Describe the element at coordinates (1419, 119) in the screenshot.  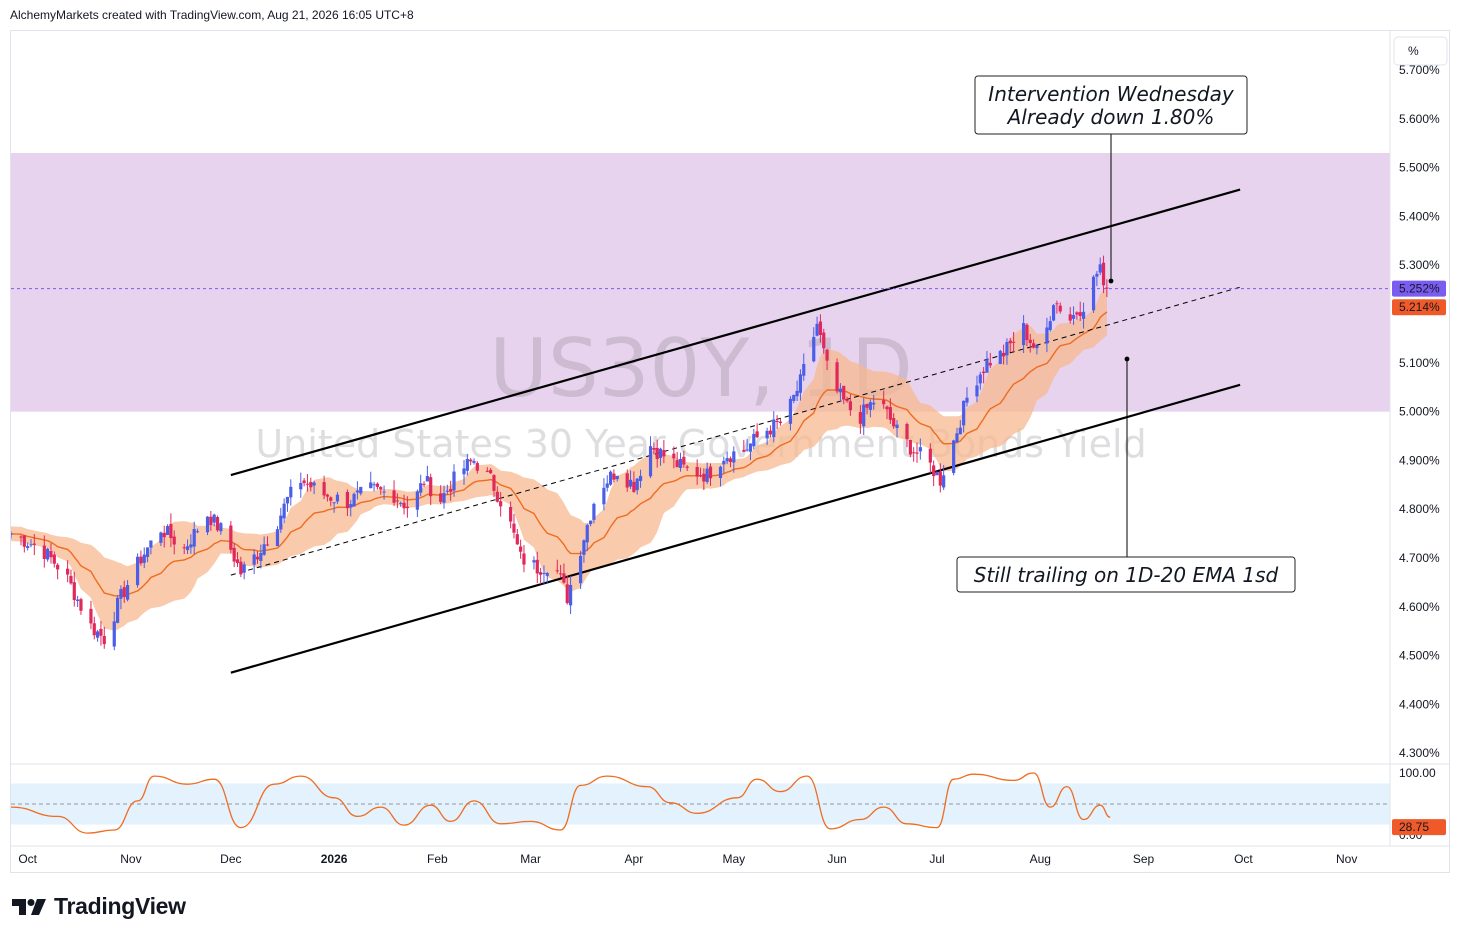
I see `price-tick-label: 5.600%` at that location.